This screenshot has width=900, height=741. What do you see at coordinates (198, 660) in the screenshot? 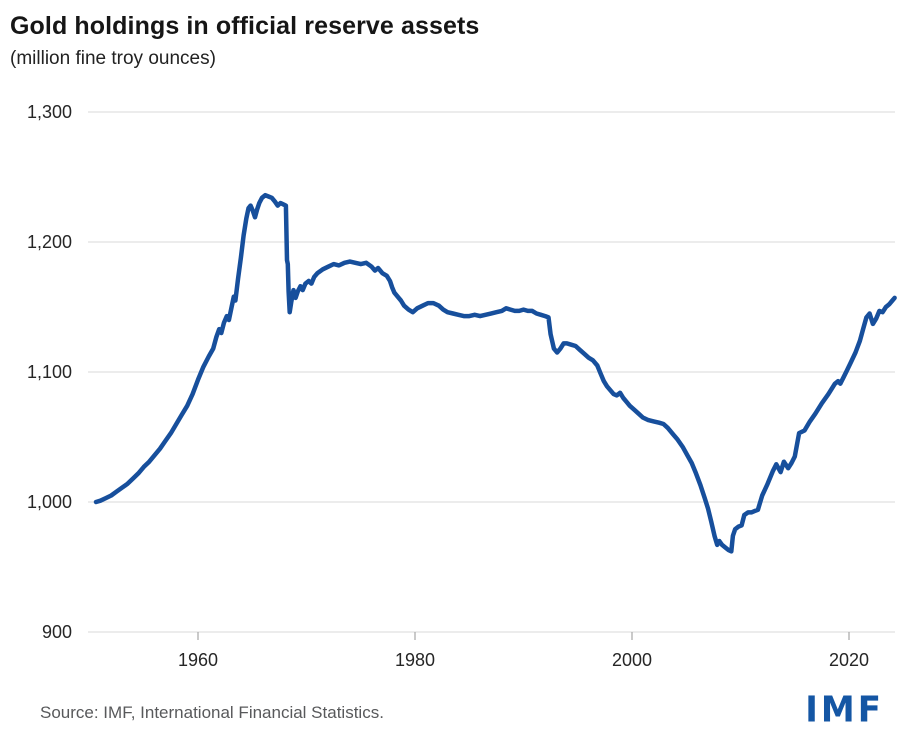
I see `x-axis-label: 1960` at bounding box center [198, 660].